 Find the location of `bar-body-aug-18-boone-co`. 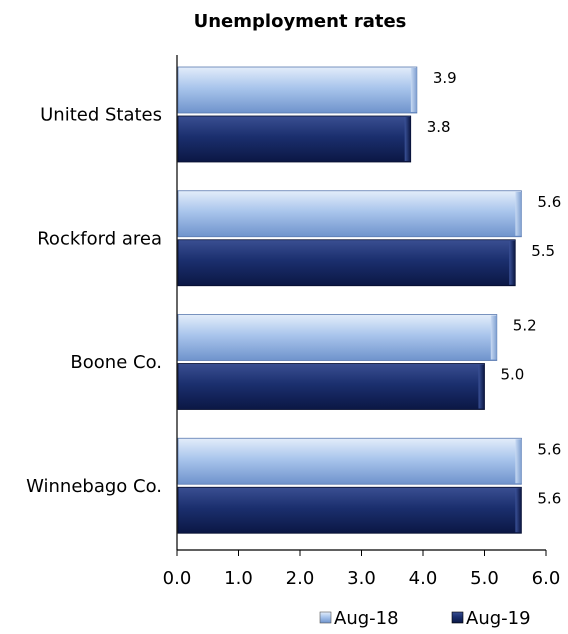

bar-body-aug-18-boone-co is located at coordinates (337, 337).